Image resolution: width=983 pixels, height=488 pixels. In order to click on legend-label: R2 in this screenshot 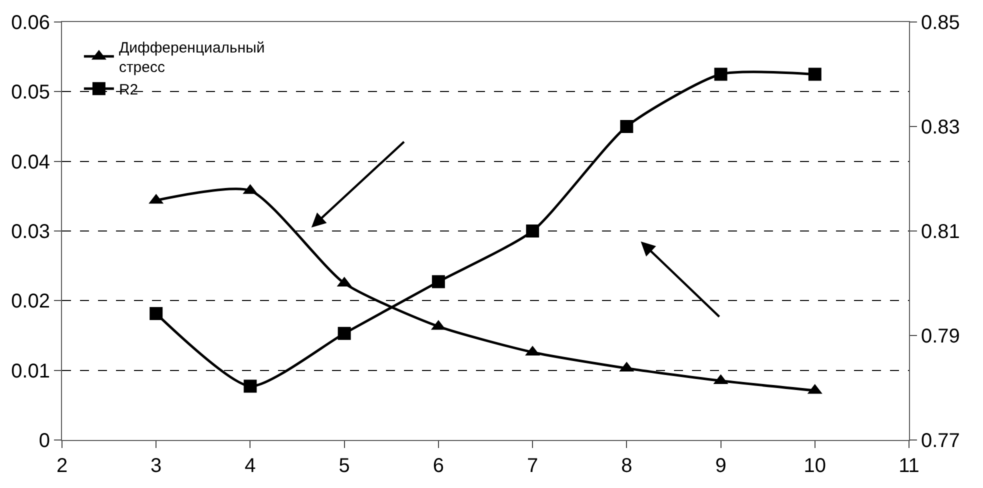, I will do `click(128, 89)`.